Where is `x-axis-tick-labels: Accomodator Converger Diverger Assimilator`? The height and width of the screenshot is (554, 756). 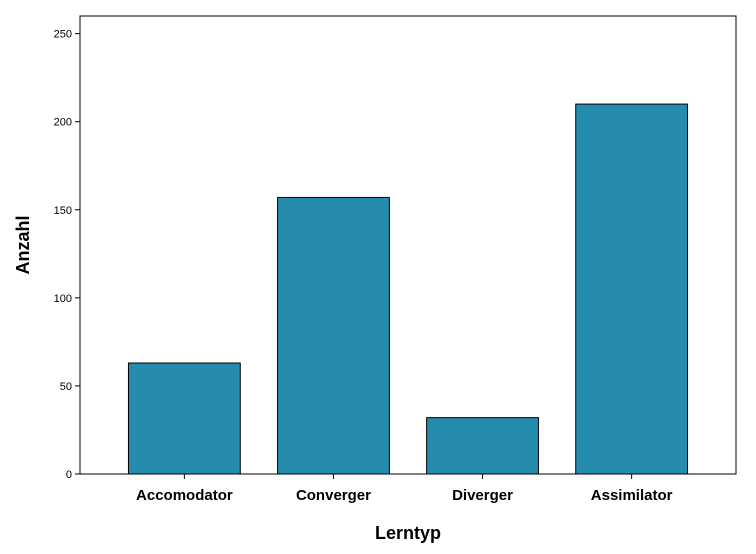
x-axis-tick-labels: Accomodator Converger Diverger Assimilator is located at coordinates (404, 489).